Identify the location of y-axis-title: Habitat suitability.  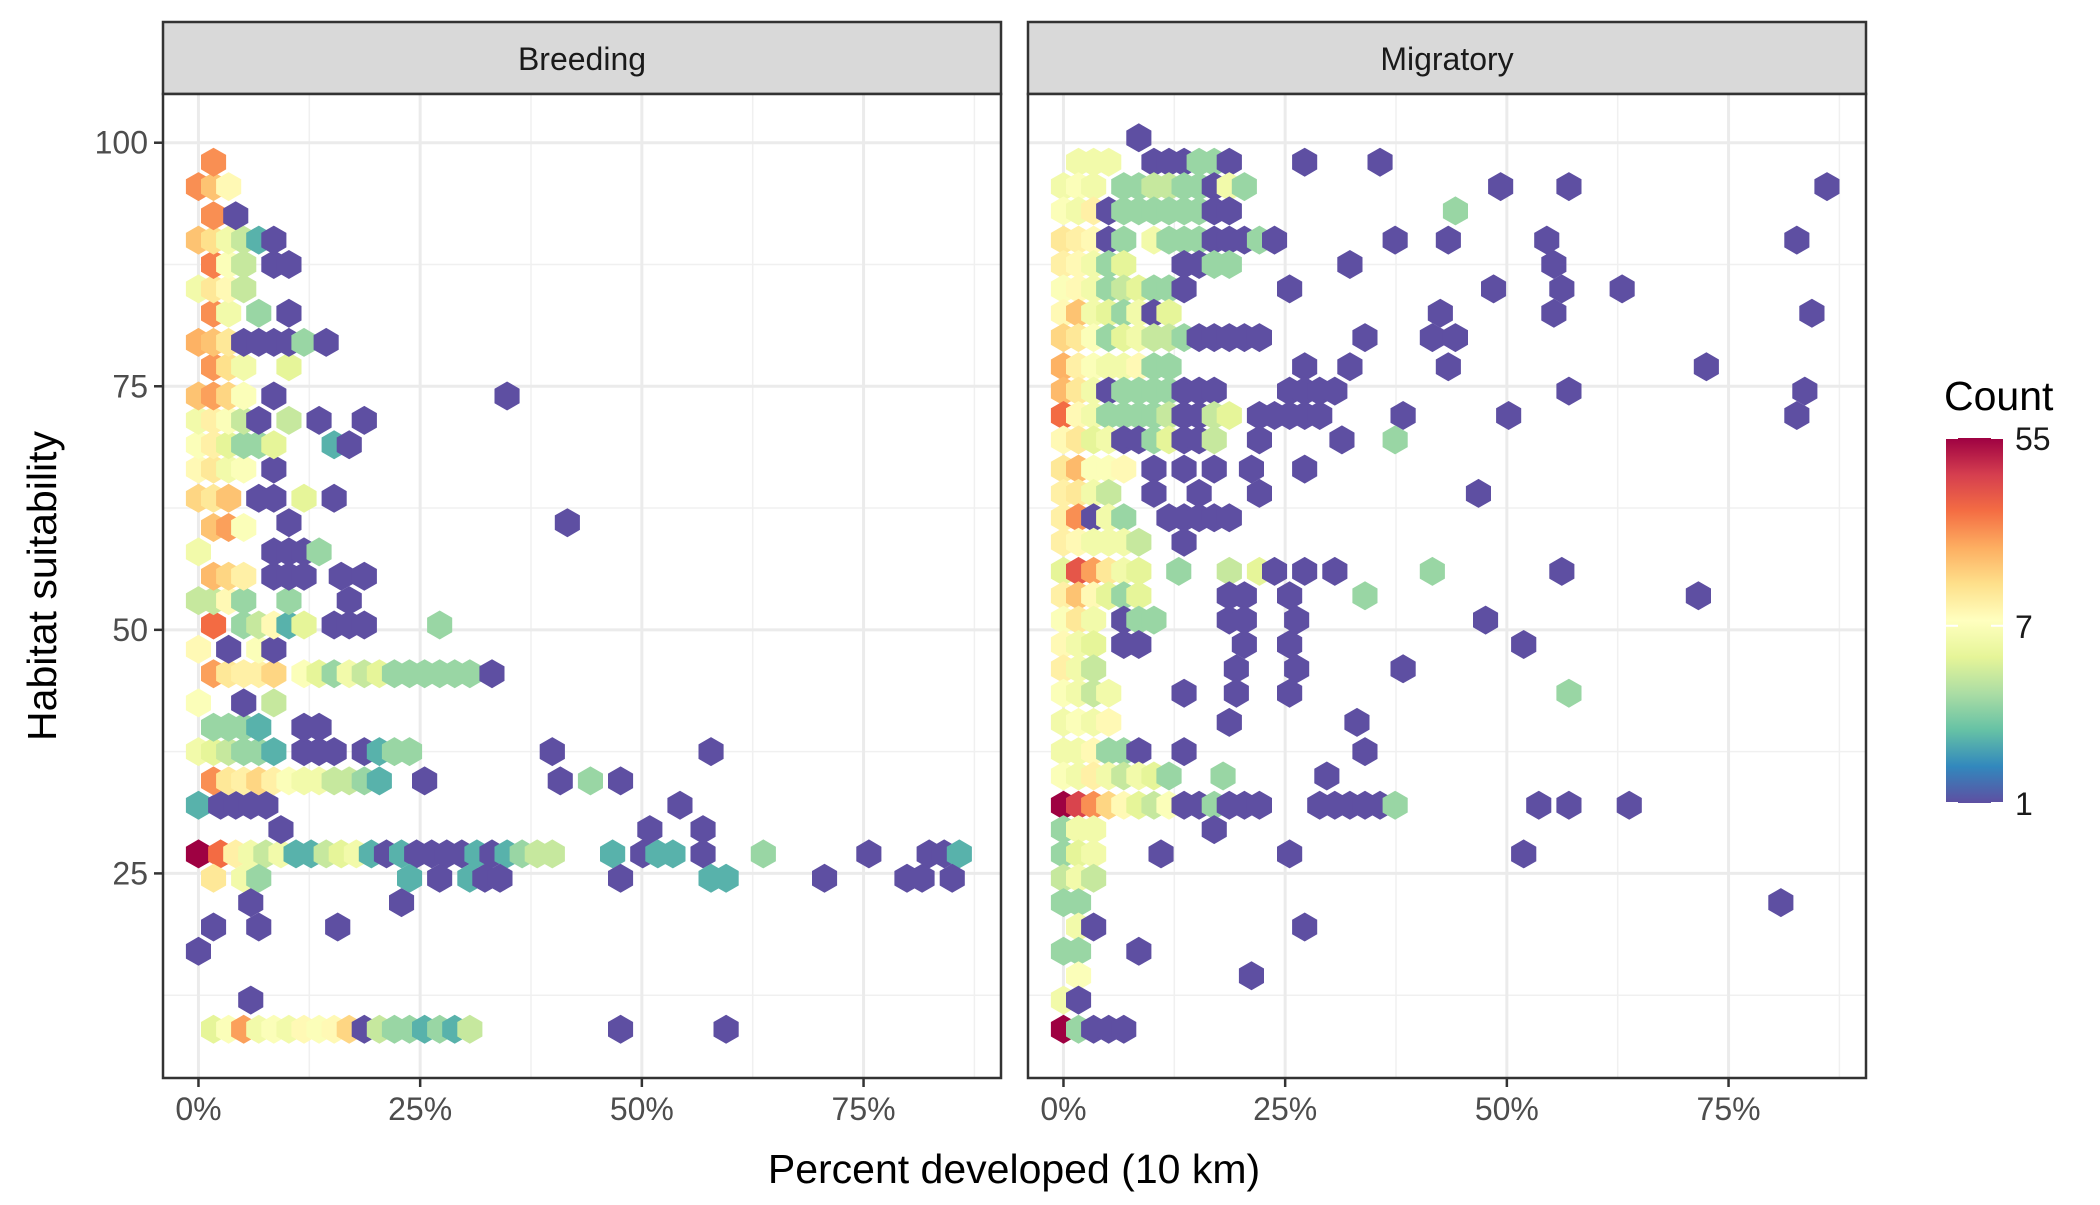
(42, 586).